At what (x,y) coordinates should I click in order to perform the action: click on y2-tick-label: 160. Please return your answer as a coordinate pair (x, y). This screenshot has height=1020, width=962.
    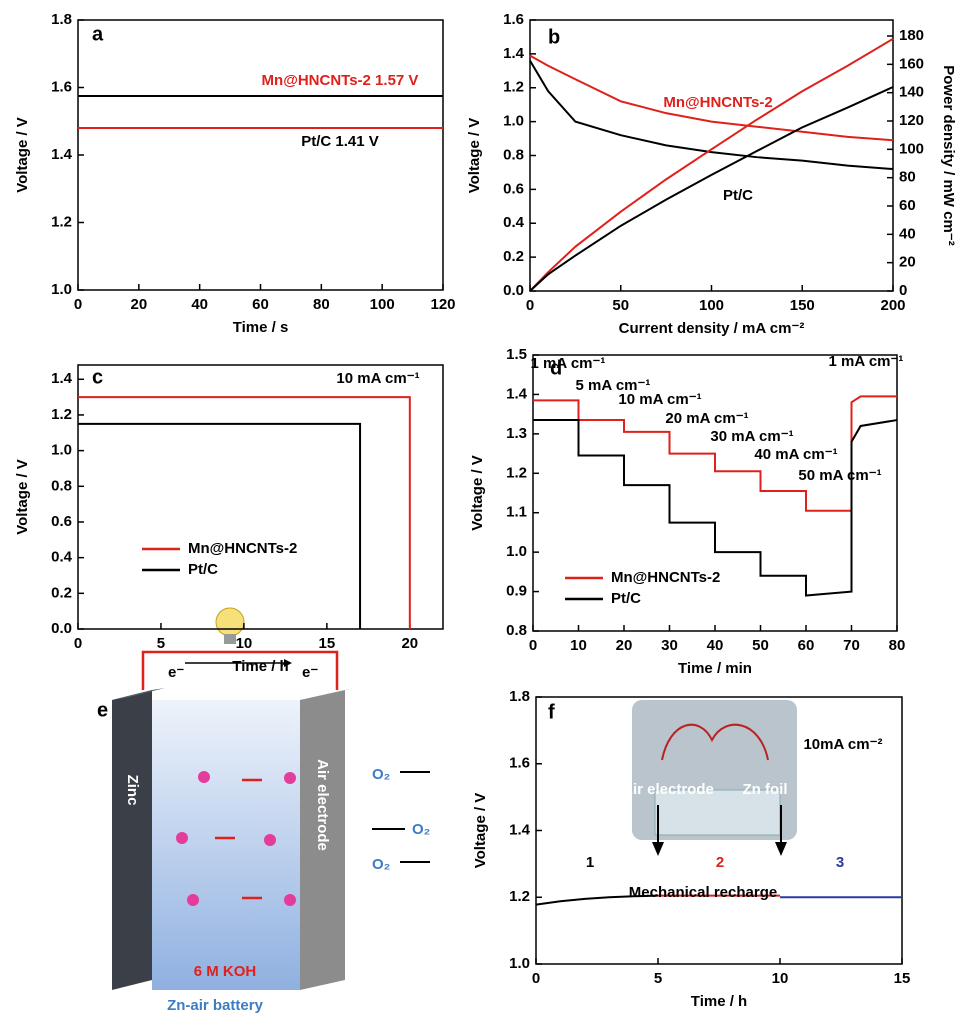
    Looking at the image, I should click on (911, 63).